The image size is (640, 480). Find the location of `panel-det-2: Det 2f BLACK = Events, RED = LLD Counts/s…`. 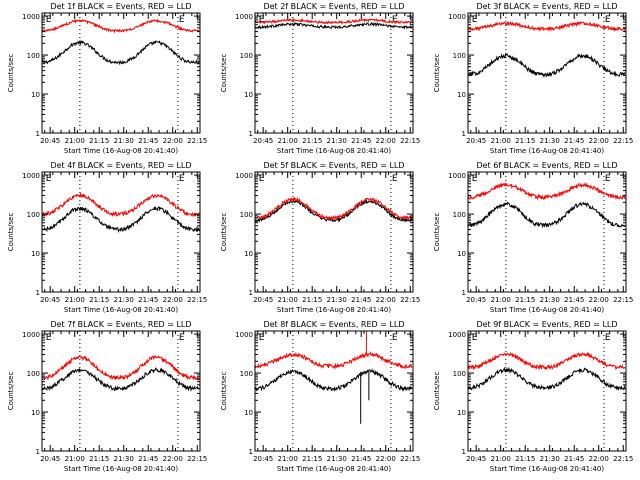

panel-det-2: Det 2f BLACK = Events, RED = LLD Counts/s… is located at coordinates (320, 78).